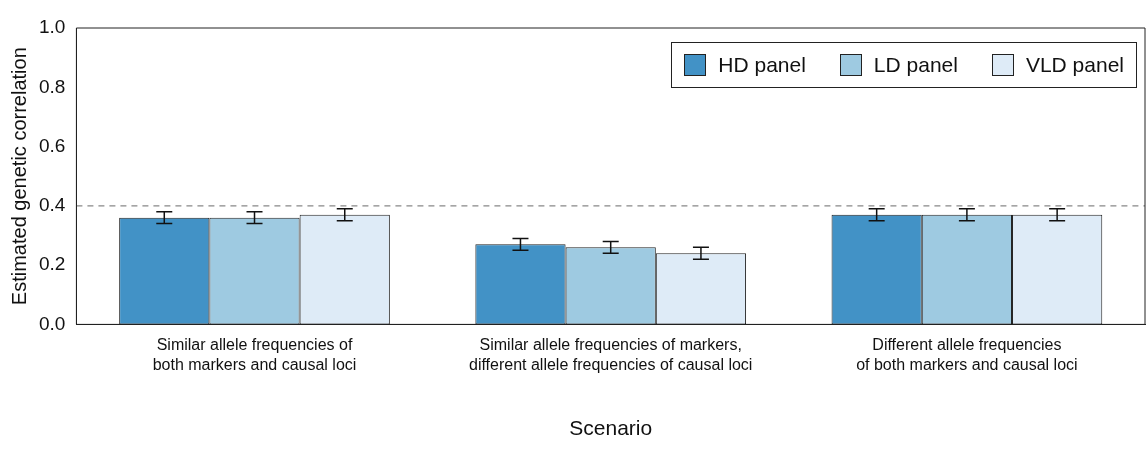 The image size is (1146, 450). I want to click on y-tick-label: 0.6, so click(52, 145).